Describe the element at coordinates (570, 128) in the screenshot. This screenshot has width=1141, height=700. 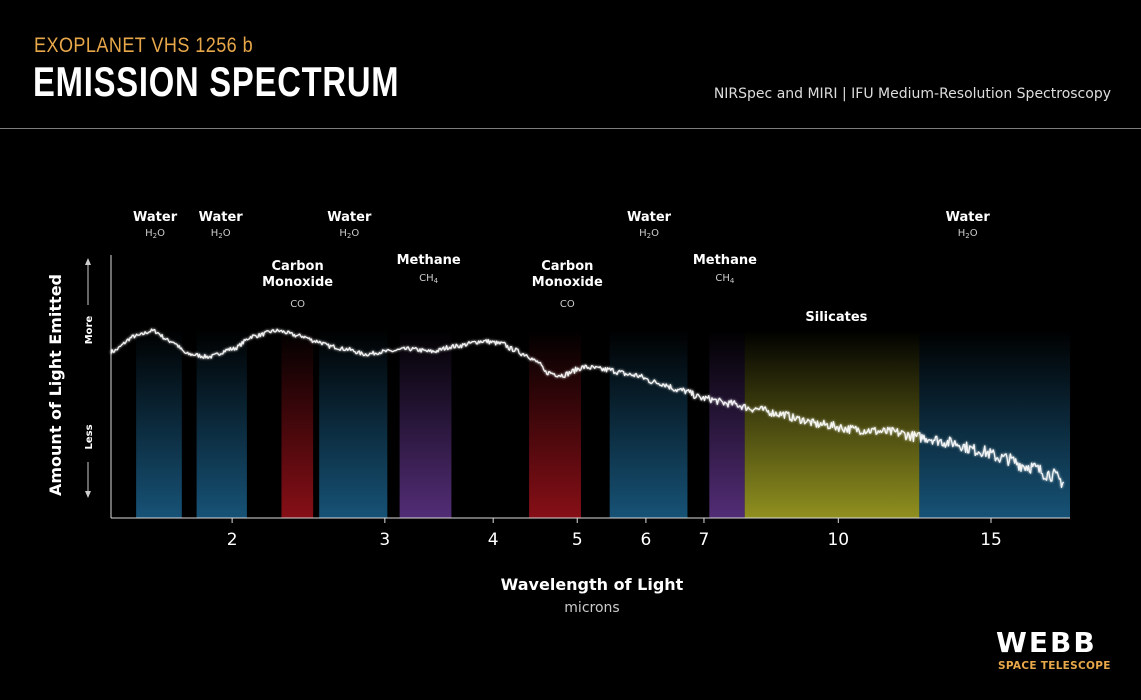
I see `header-divider` at that location.